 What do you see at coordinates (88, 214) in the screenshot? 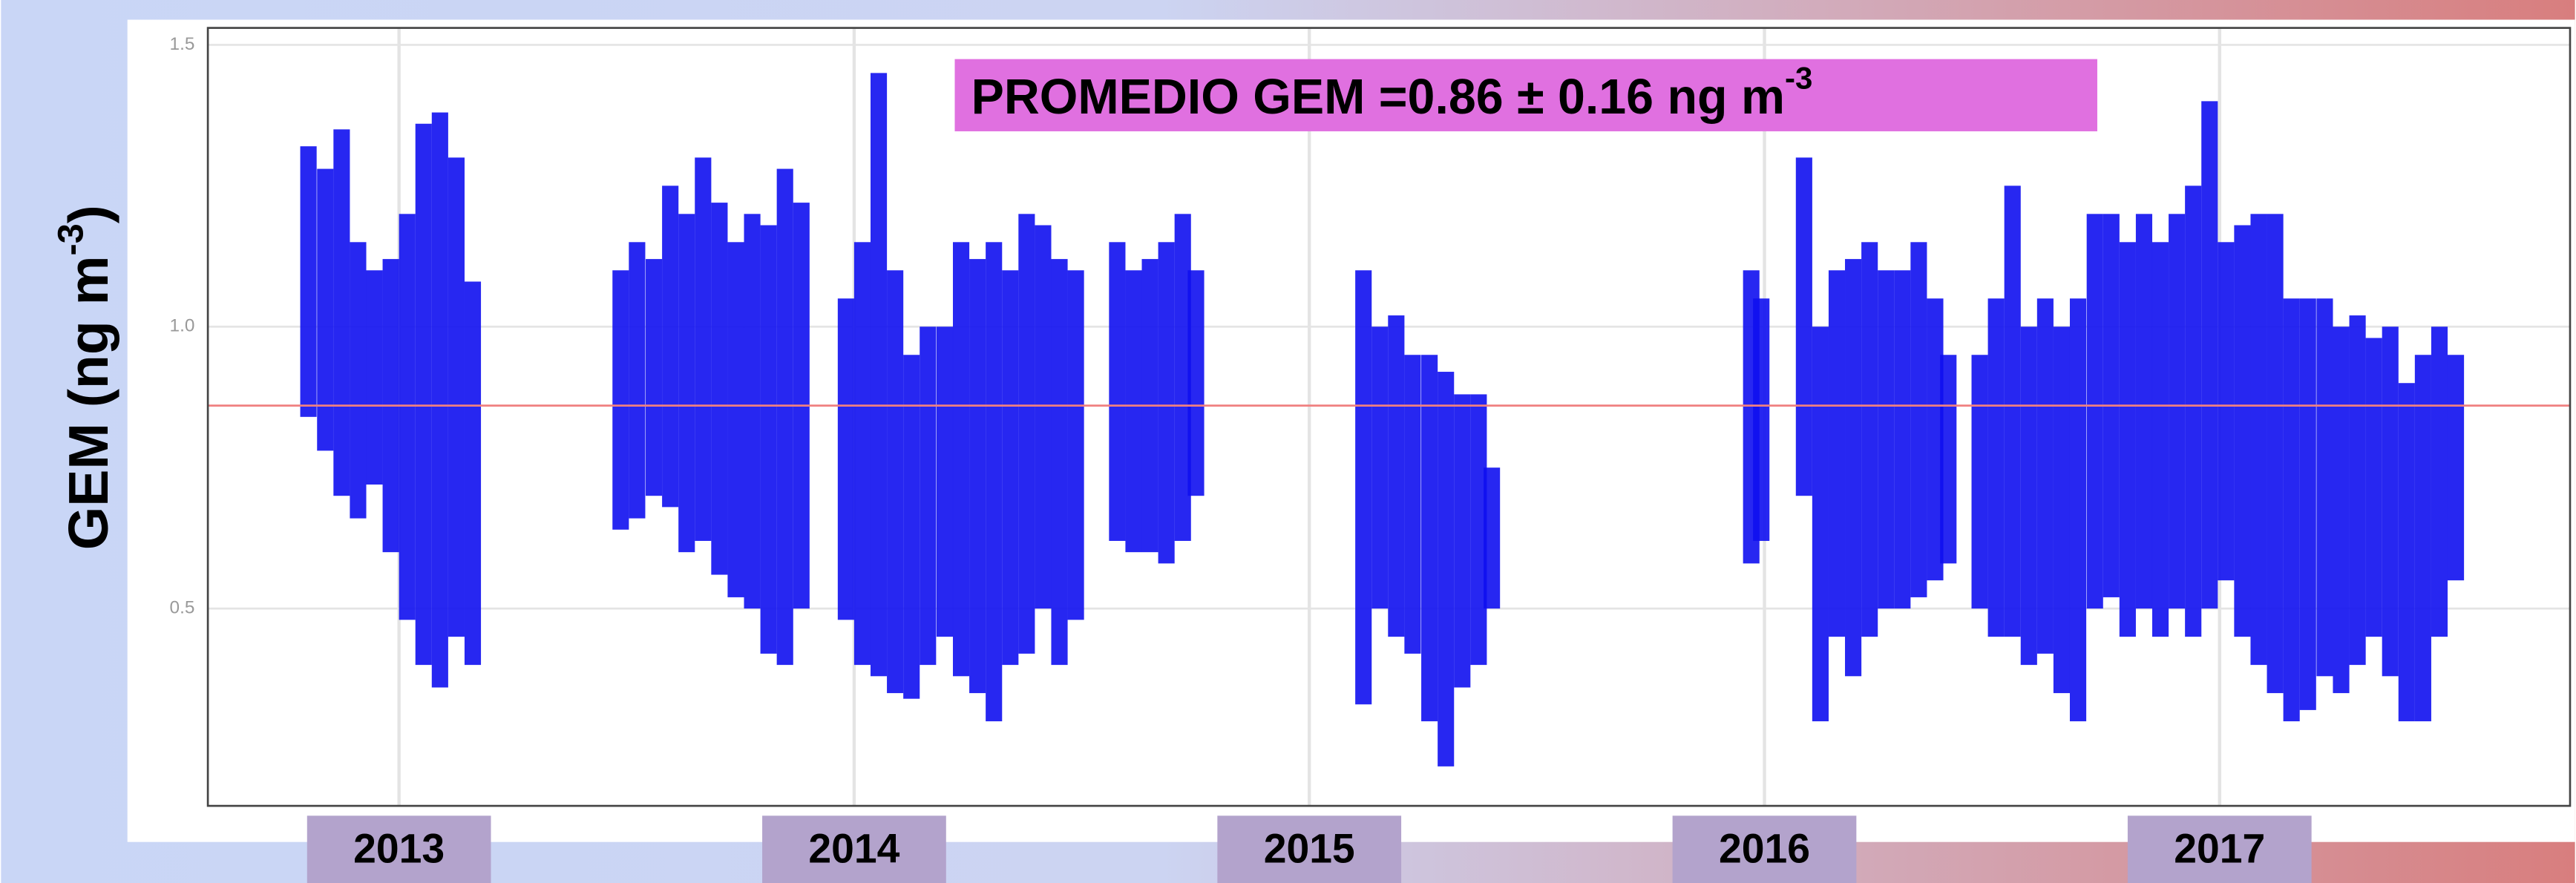
I see `y-label-end: )` at bounding box center [88, 214].